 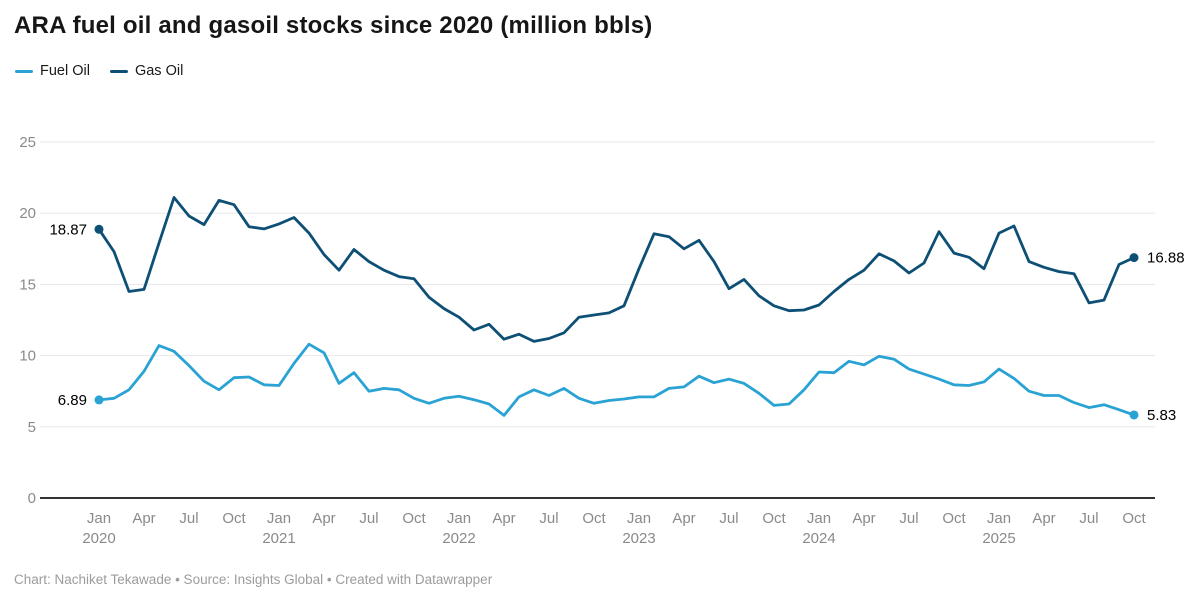 I want to click on series-line-fuel-oil, so click(x=616, y=379).